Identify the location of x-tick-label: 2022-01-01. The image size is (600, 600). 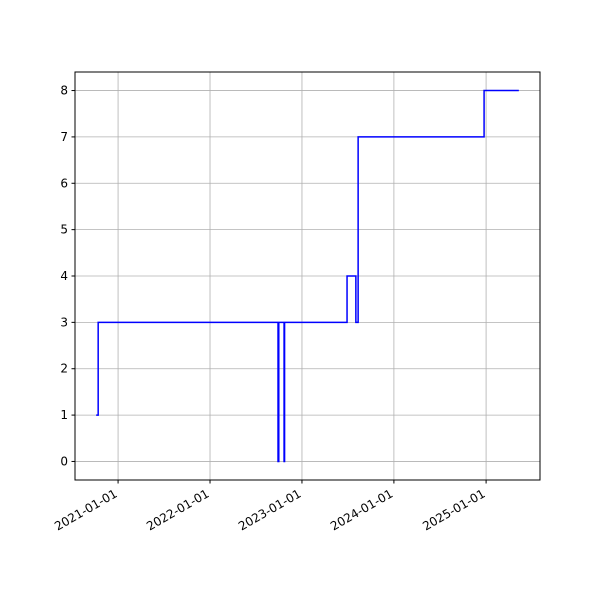
(177, 509).